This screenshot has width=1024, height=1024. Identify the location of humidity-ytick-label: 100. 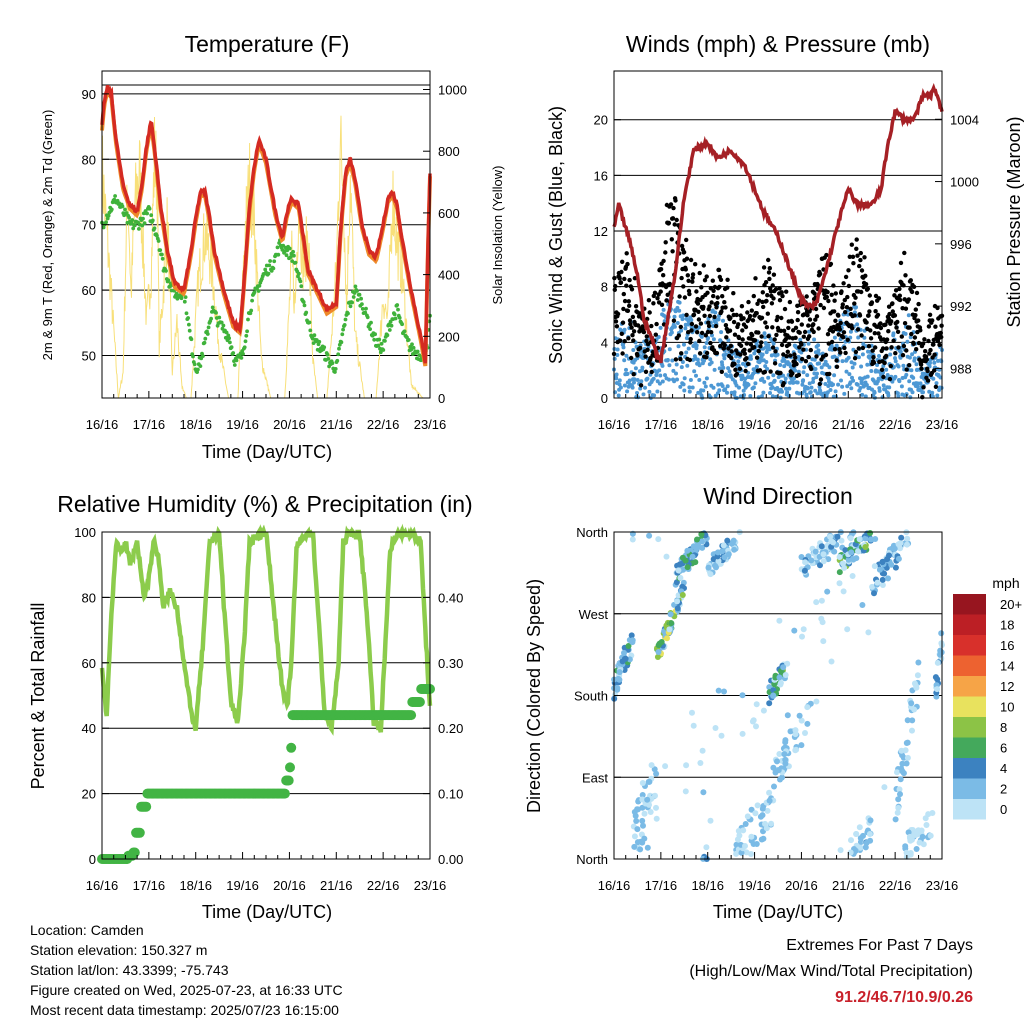
(85, 532).